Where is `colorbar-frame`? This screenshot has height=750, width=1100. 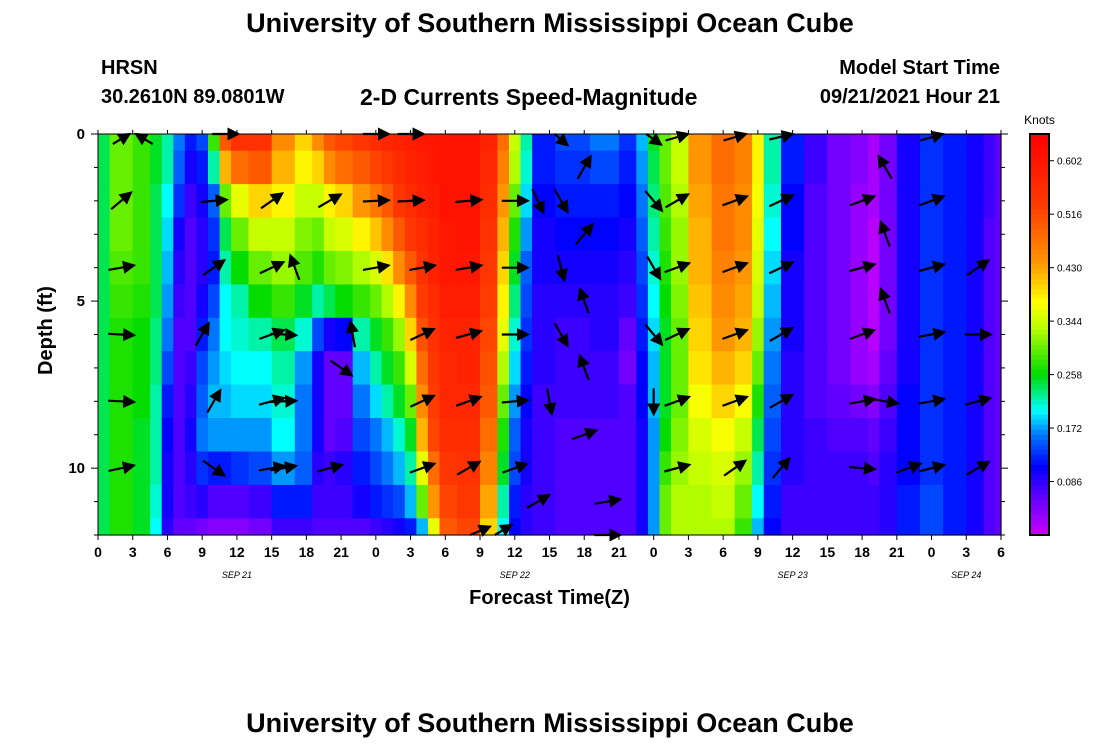
colorbar-frame is located at coordinates (1039, 334).